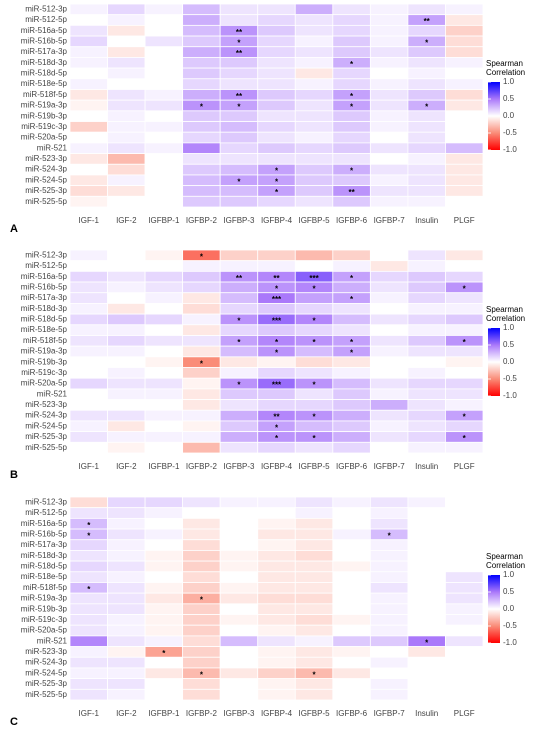  I want to click on panel-label: A, so click(14, 229).